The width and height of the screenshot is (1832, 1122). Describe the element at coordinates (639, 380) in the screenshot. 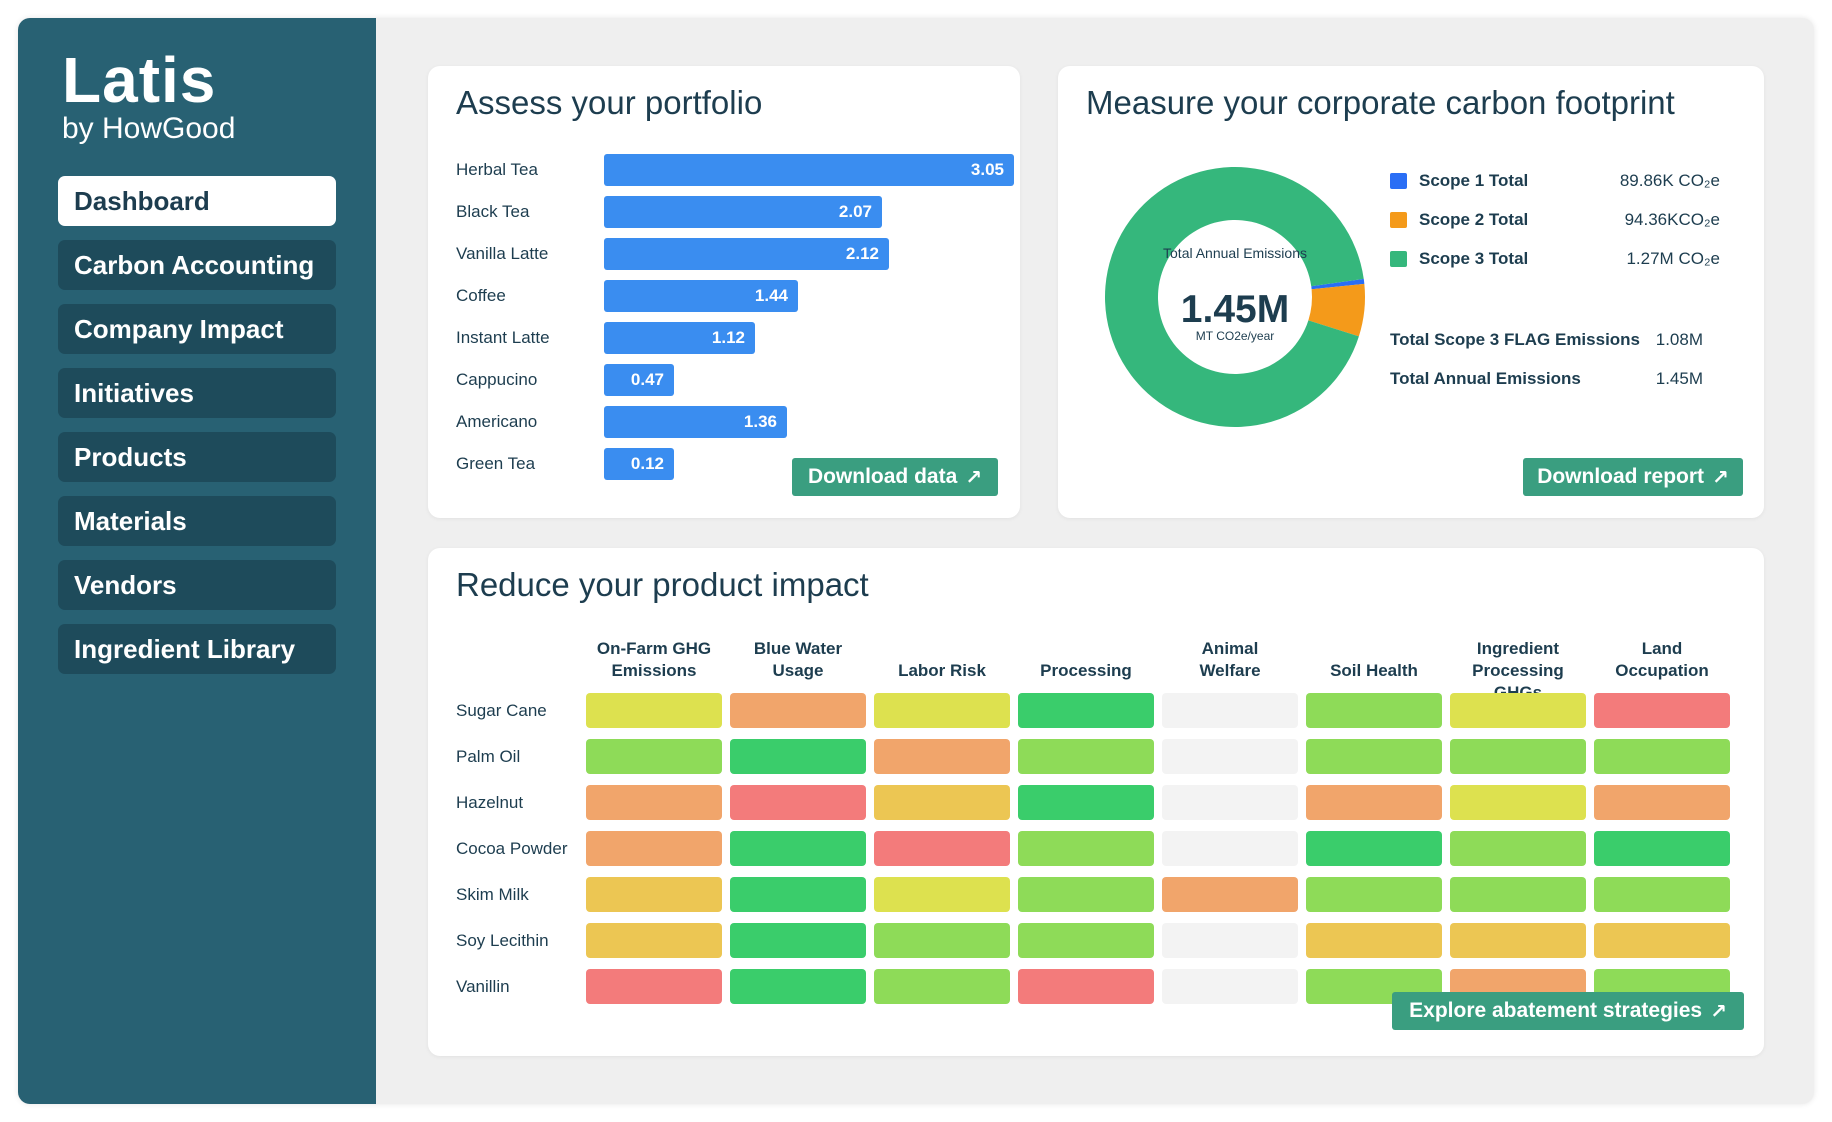

I see `bar: 0.47` at that location.